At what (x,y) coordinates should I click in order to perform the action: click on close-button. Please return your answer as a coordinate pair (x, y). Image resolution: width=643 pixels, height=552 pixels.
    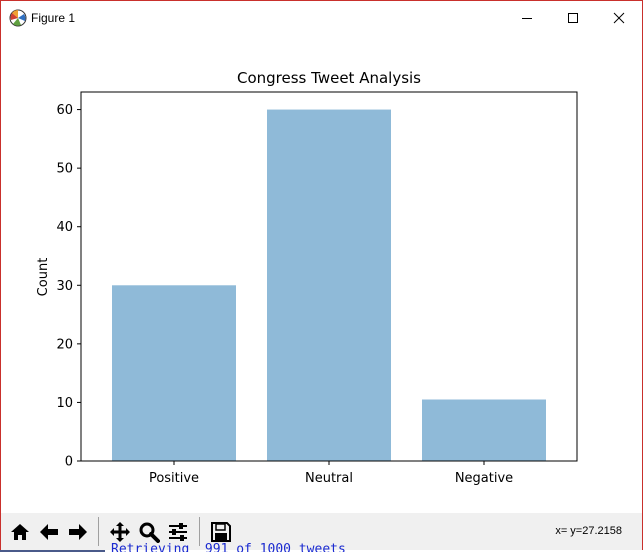
    Looking at the image, I should click on (619, 18).